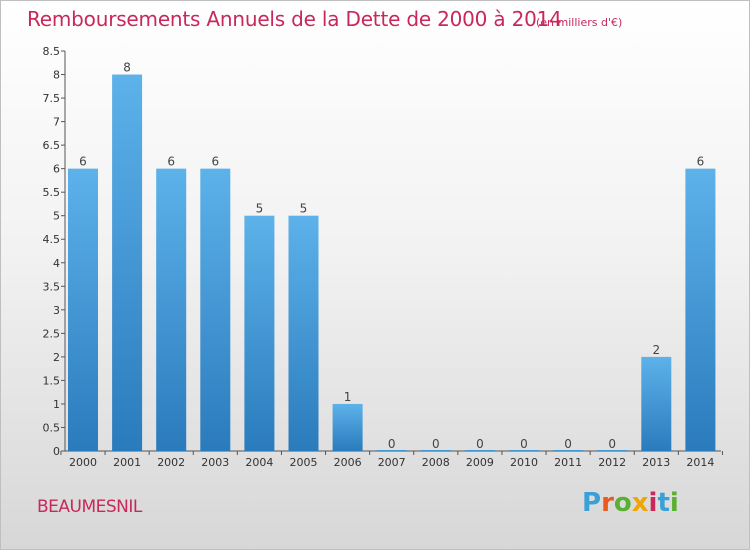 The image size is (750, 550). Describe the element at coordinates (259, 462) in the screenshot. I see `x-tick-label: 2004` at that location.